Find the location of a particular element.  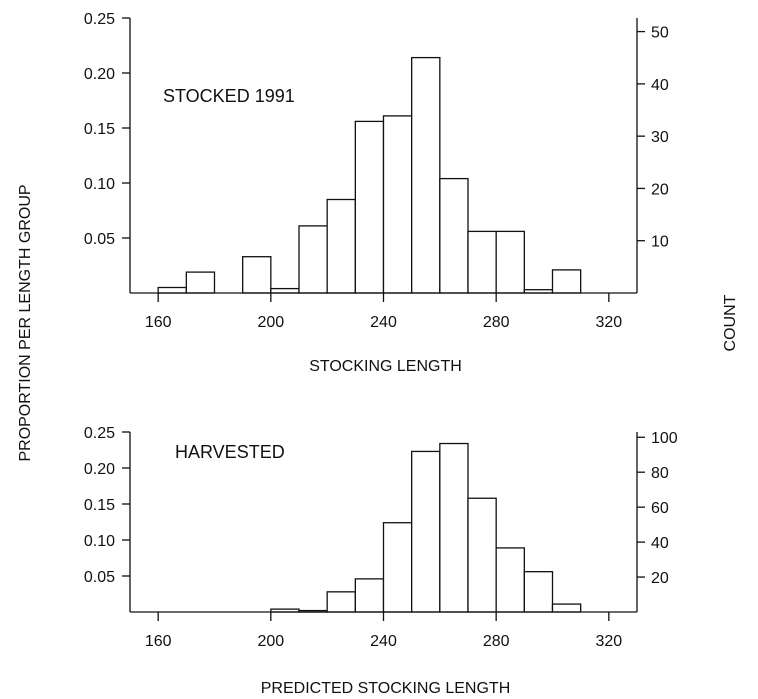

y-tick-label-right: 30 is located at coordinates (660, 137).